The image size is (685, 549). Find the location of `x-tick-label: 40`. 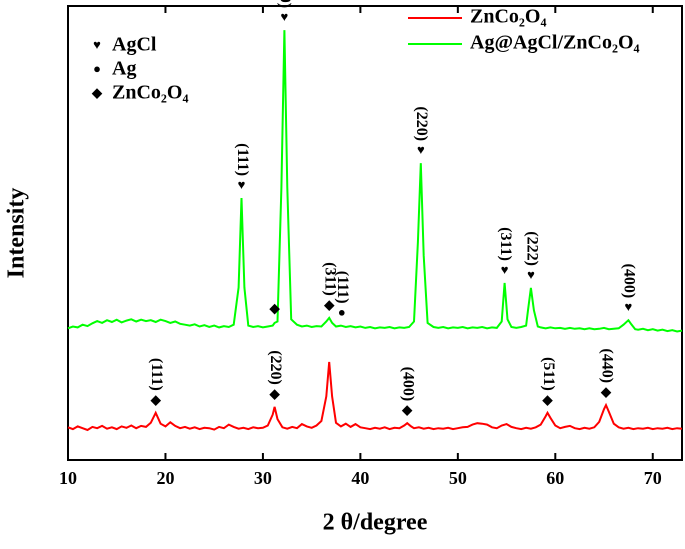

x-tick-label: 40 is located at coordinates (360, 478).